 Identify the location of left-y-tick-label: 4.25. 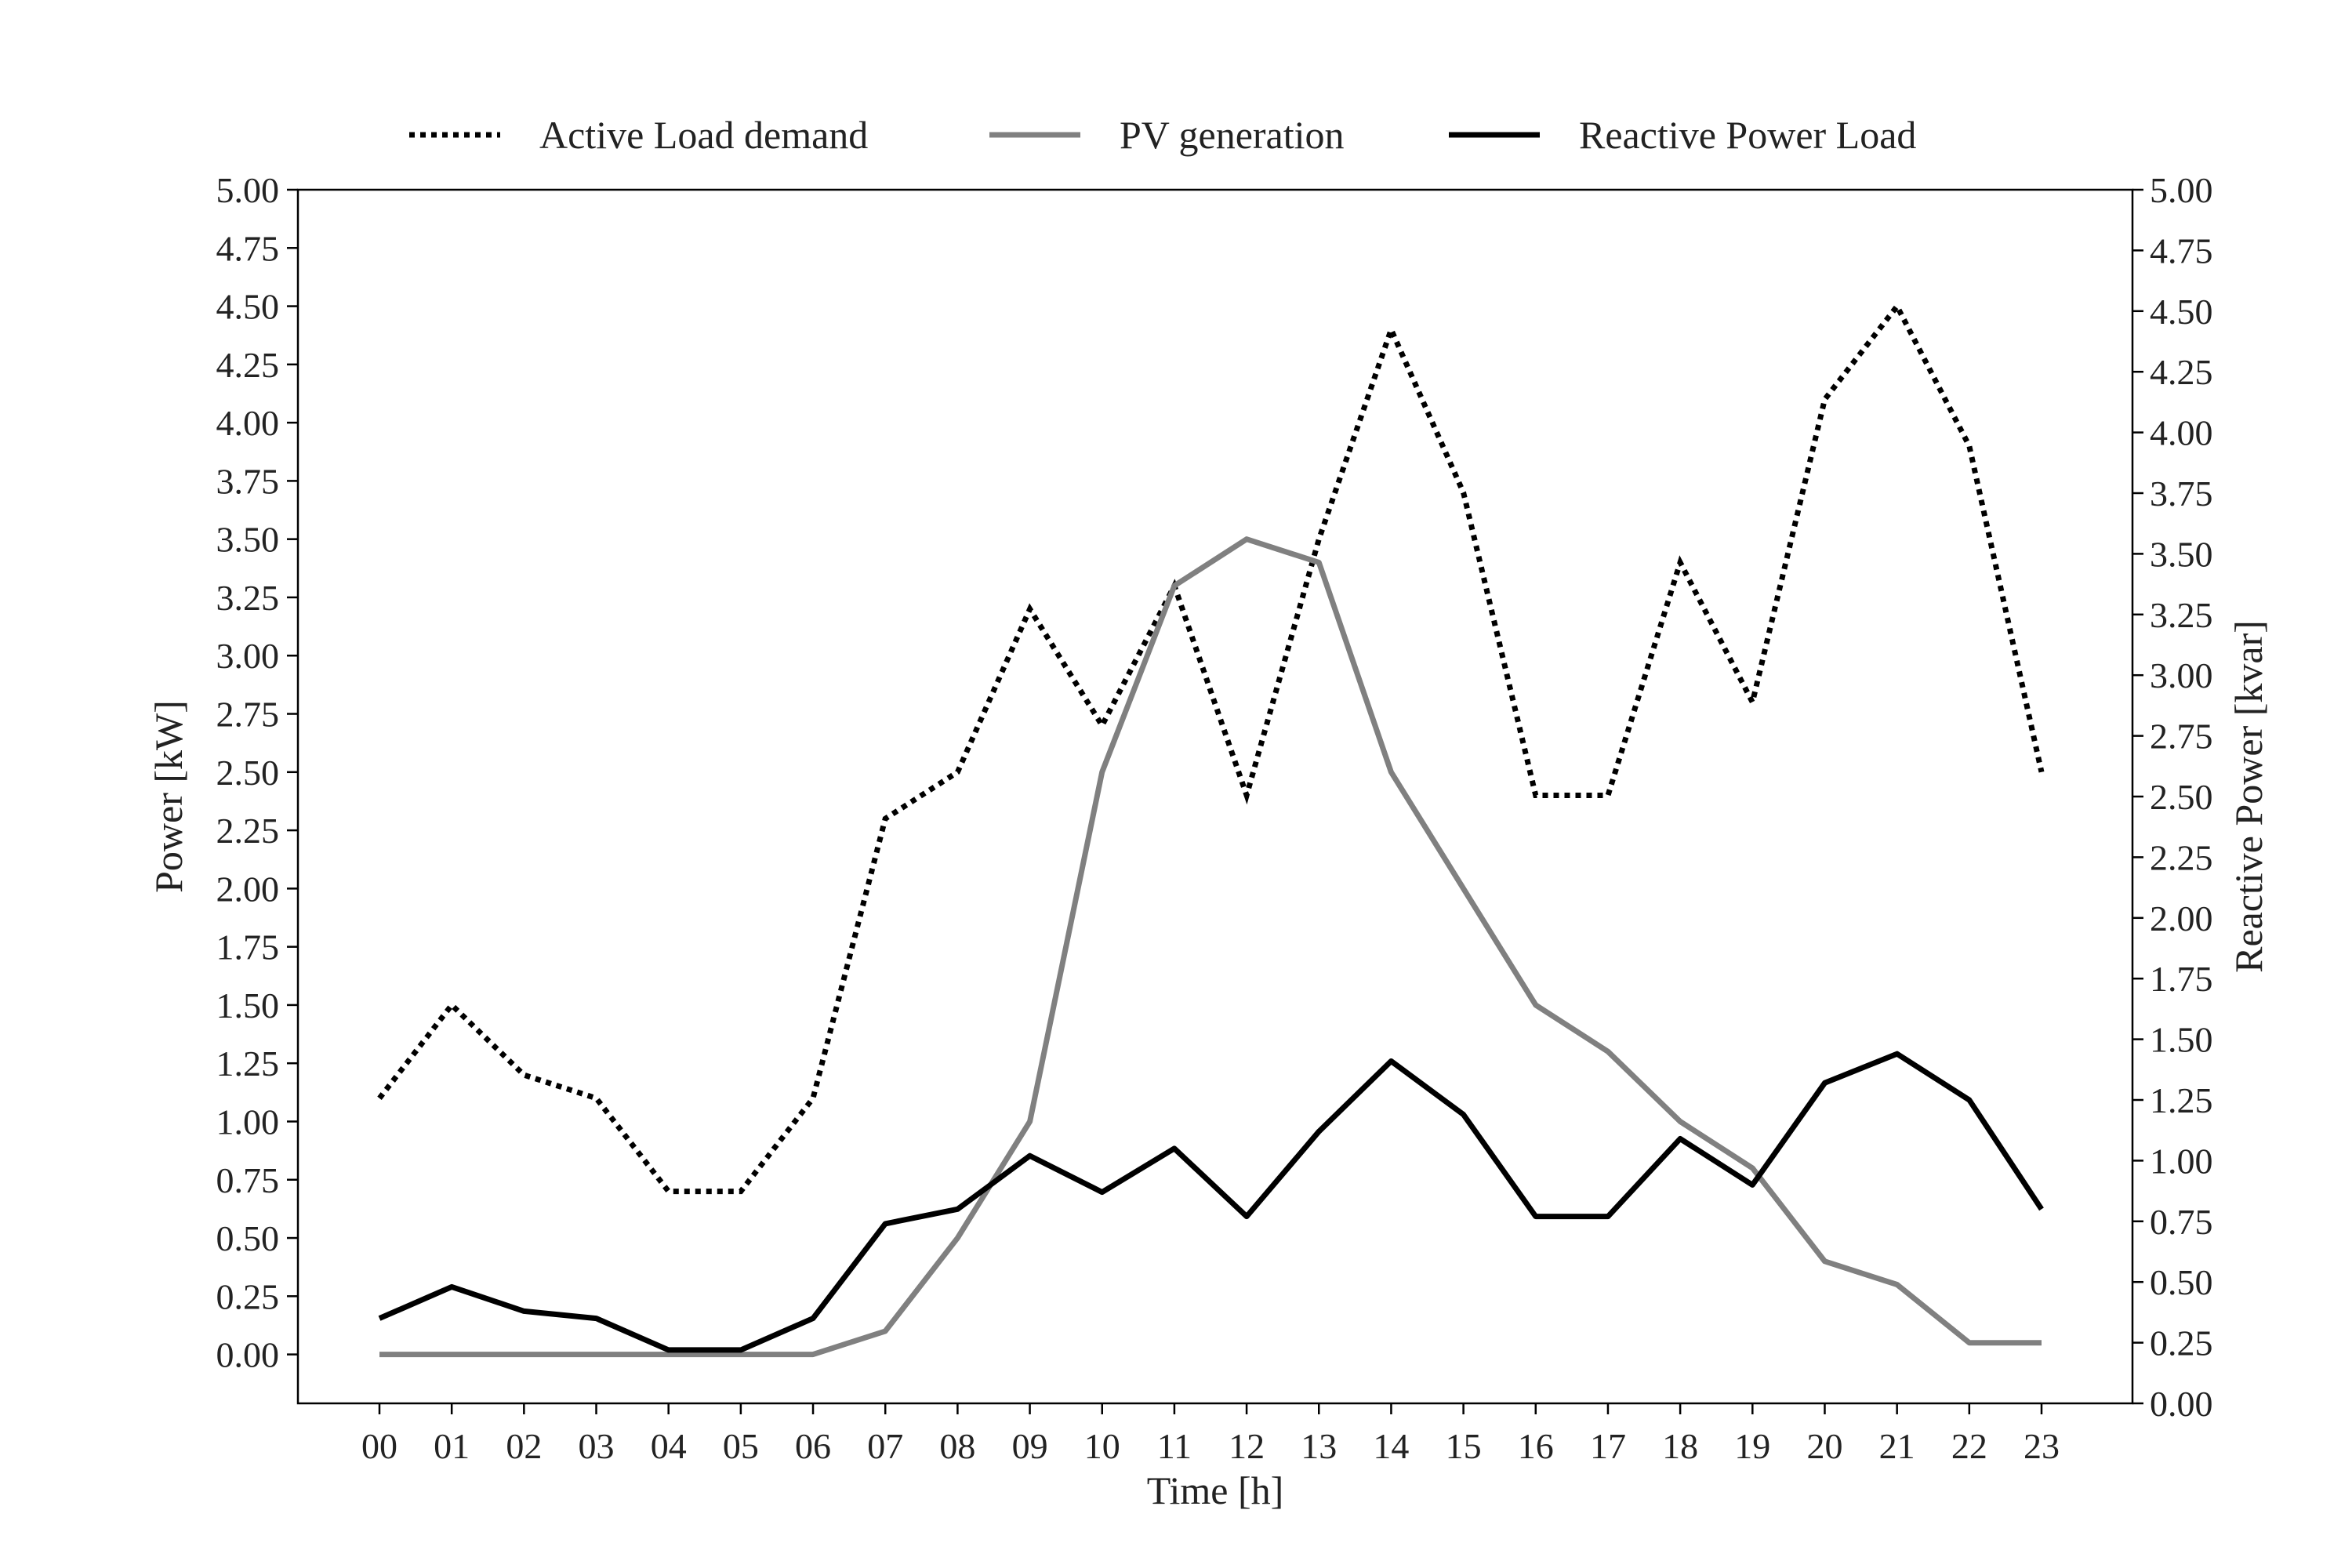
(248, 365).